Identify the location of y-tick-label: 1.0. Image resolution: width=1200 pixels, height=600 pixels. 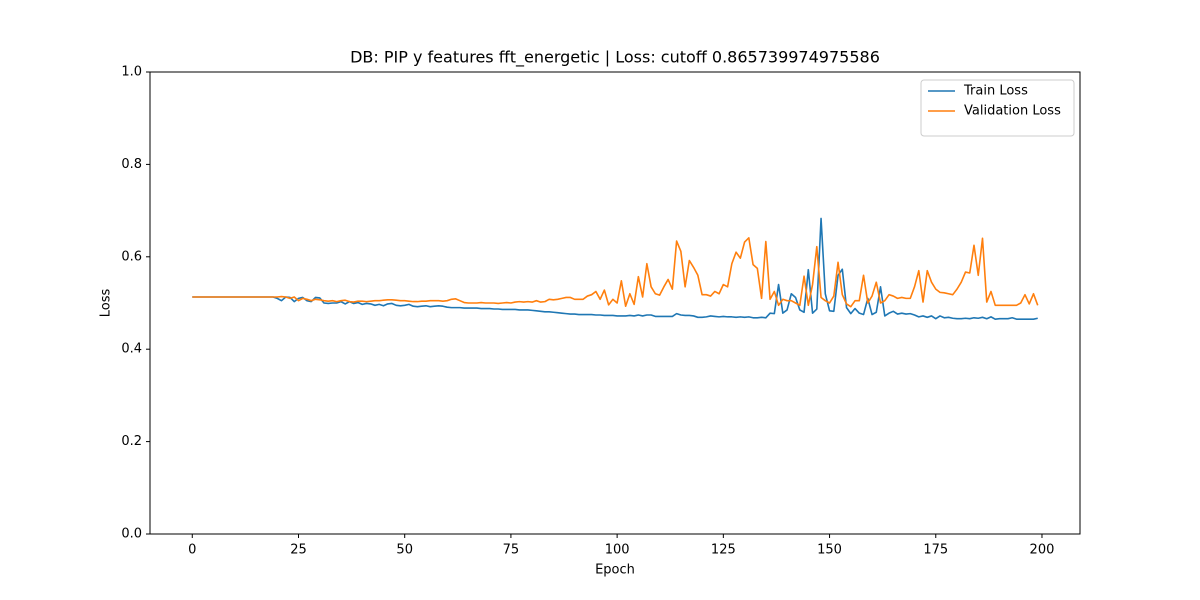
(131, 72).